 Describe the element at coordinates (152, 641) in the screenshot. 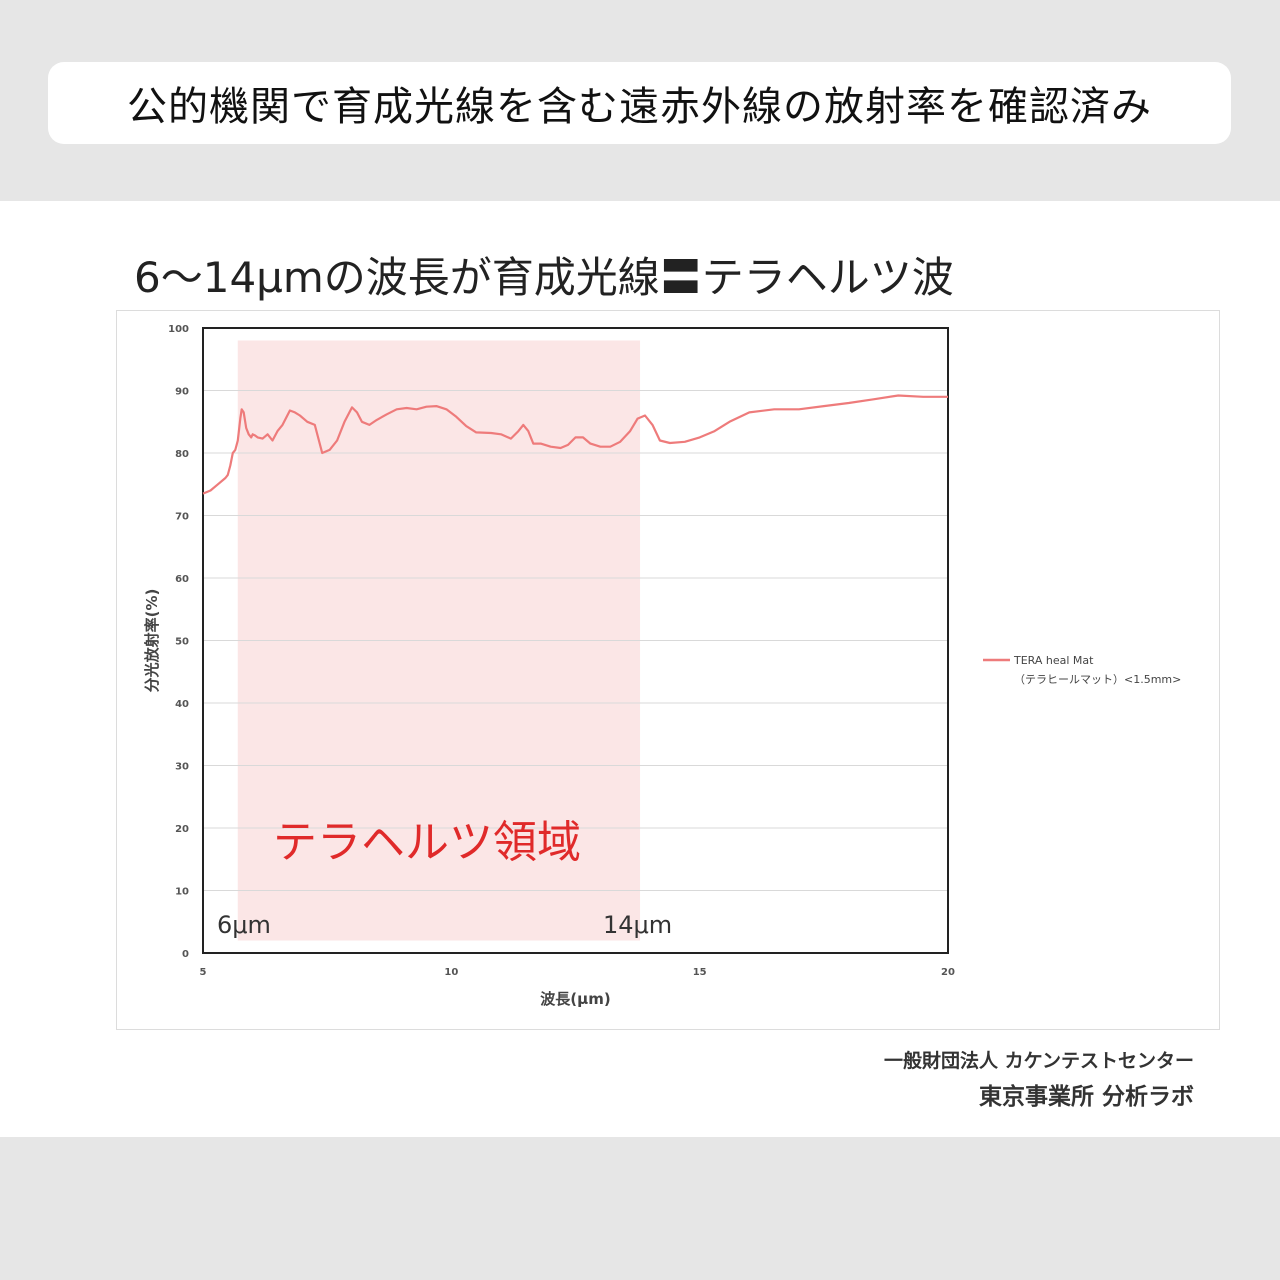

I see `y-axis-label: 分光放射率(%)` at that location.